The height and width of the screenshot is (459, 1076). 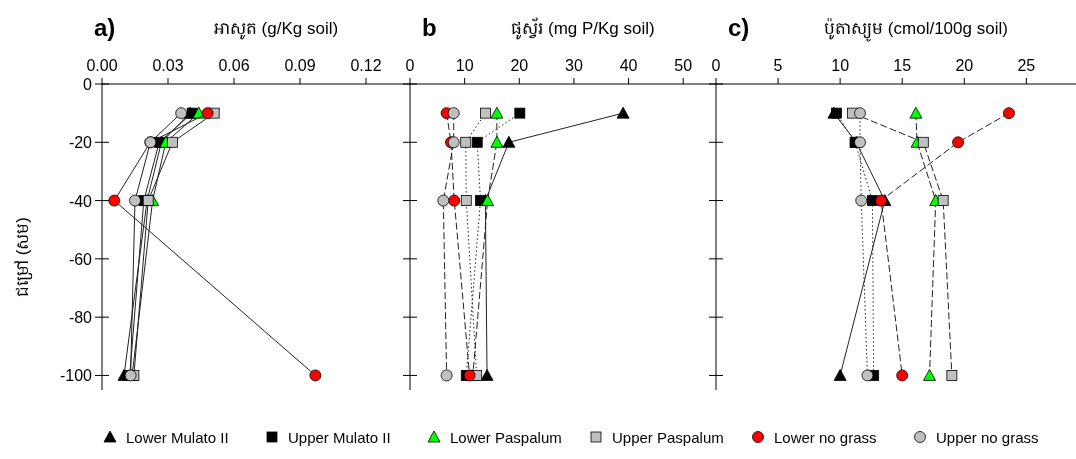 What do you see at coordinates (825, 437) in the screenshot?
I see `legend-label: Lower no grass` at bounding box center [825, 437].